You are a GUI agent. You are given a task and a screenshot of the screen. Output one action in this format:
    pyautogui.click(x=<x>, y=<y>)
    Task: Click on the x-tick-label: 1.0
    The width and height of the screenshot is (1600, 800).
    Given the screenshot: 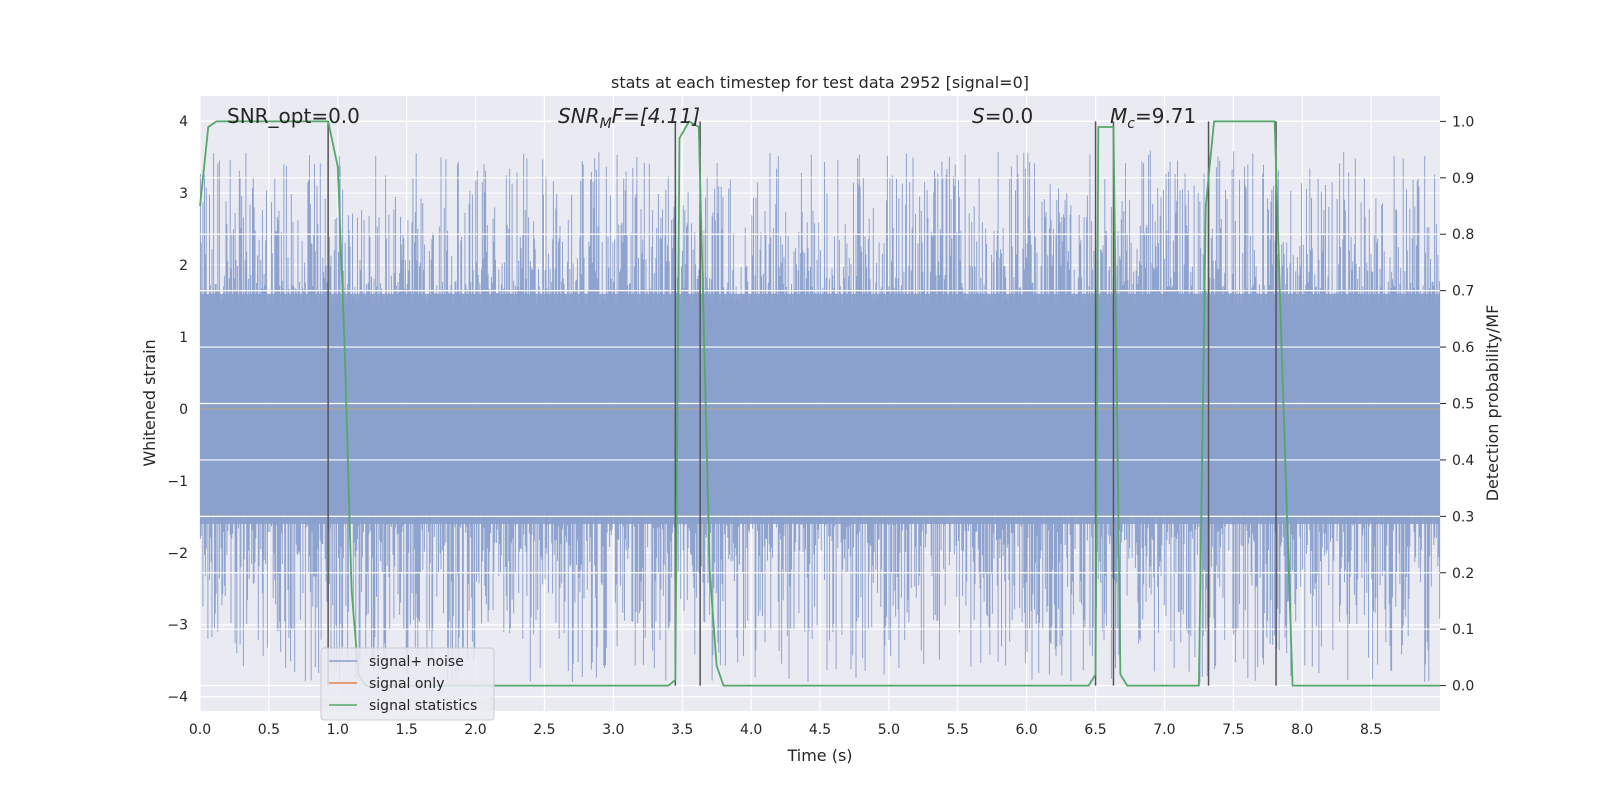 What is the action you would take?
    pyautogui.click(x=338, y=730)
    